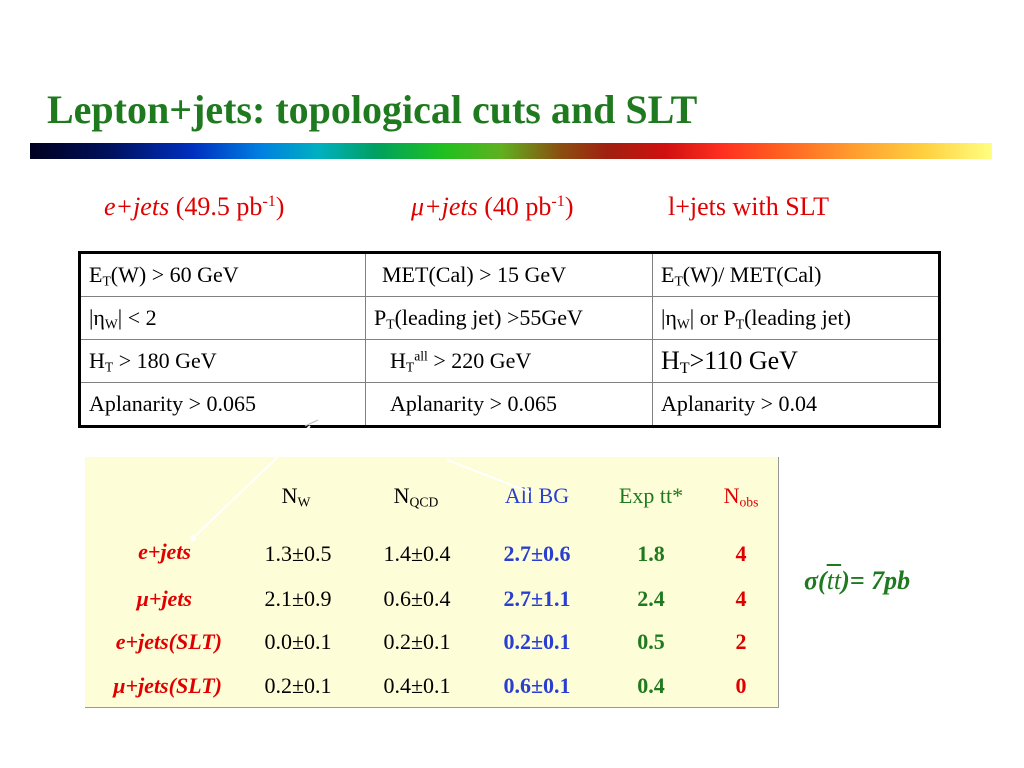  I want to click on cell-text-part: (W)/ MET(Cal), so click(752, 274).